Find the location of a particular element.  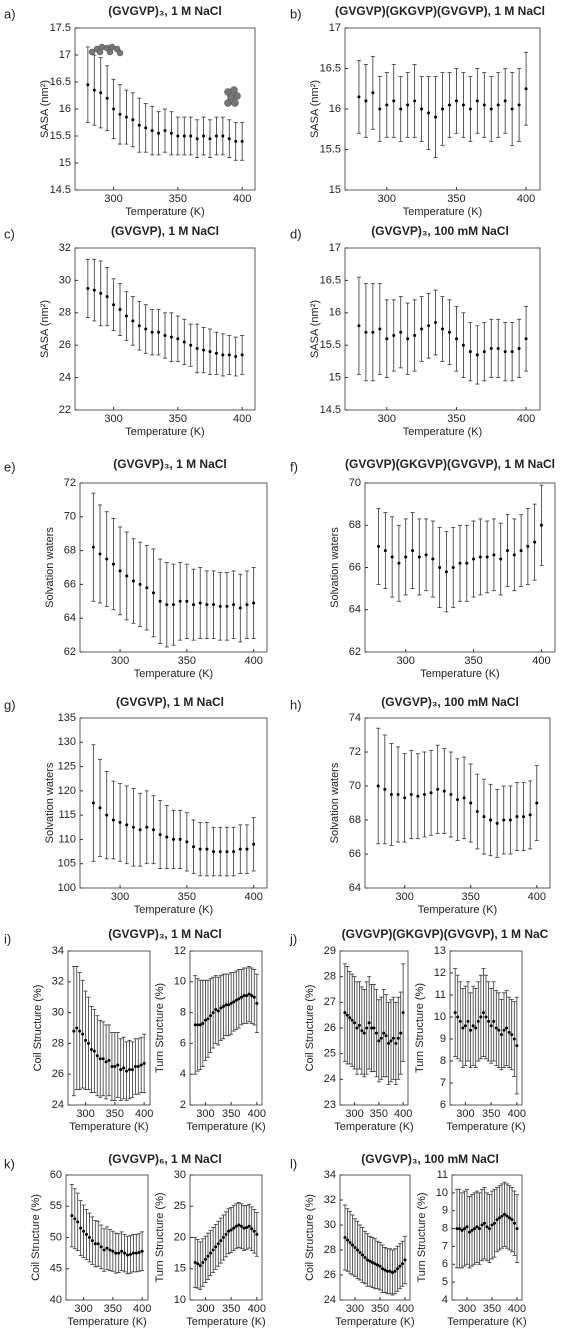

y-axis-label: Solvation waters is located at coordinates (335, 802).